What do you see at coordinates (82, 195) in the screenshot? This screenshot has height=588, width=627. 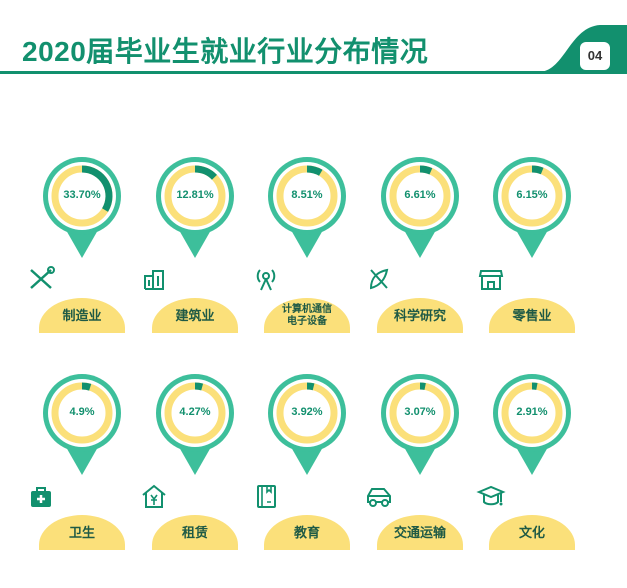 I see `percent-value: 33.70%` at bounding box center [82, 195].